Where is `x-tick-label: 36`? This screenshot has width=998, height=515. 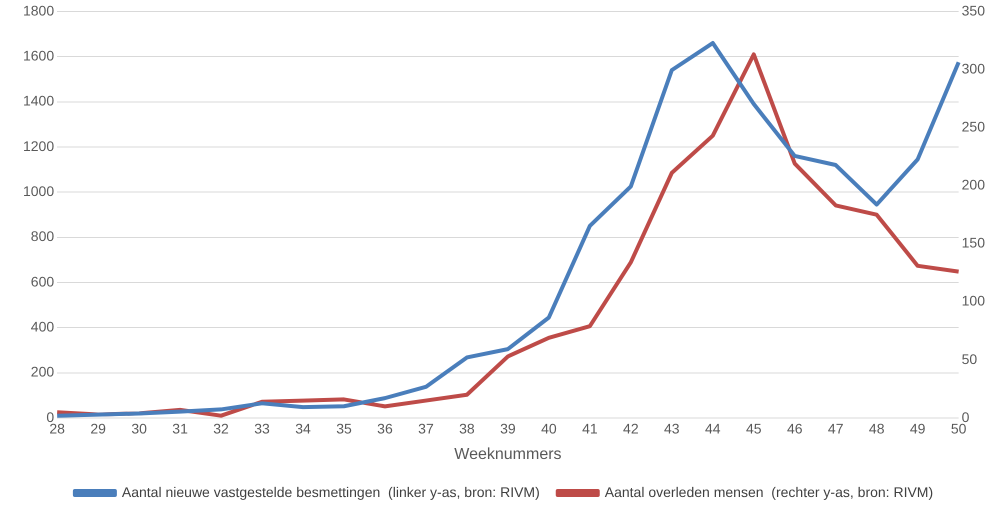 x-tick-label: 36 is located at coordinates (385, 428).